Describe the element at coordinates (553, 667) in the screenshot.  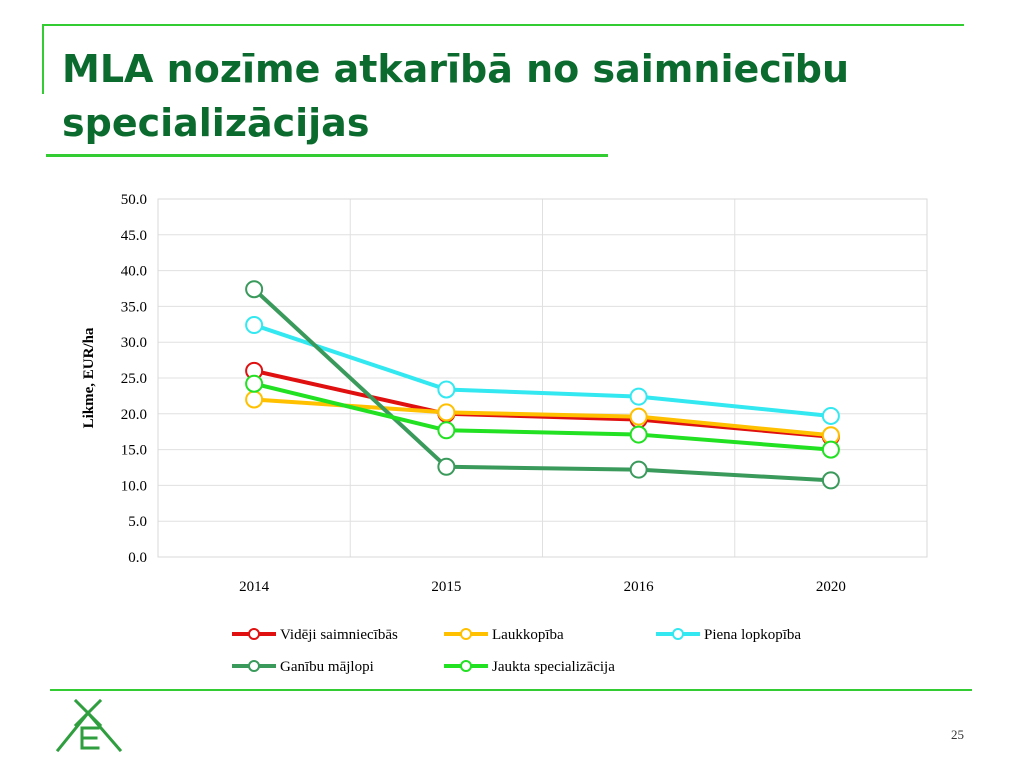
I see `legend-label: Jaukta specializācija` at that location.